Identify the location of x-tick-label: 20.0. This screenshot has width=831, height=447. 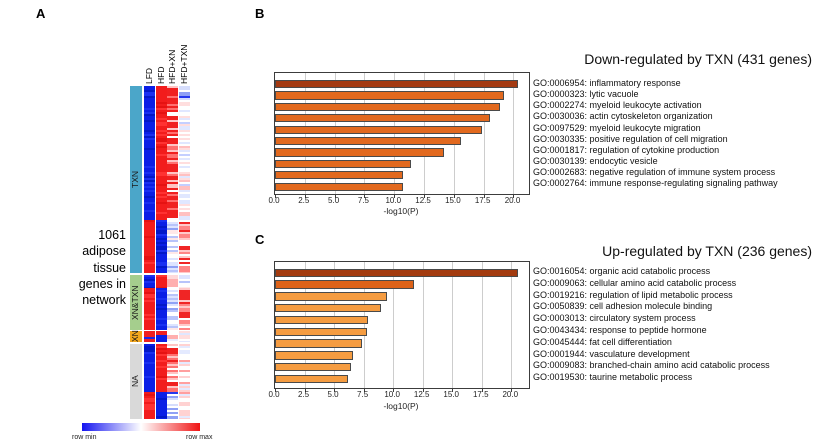
(512, 200).